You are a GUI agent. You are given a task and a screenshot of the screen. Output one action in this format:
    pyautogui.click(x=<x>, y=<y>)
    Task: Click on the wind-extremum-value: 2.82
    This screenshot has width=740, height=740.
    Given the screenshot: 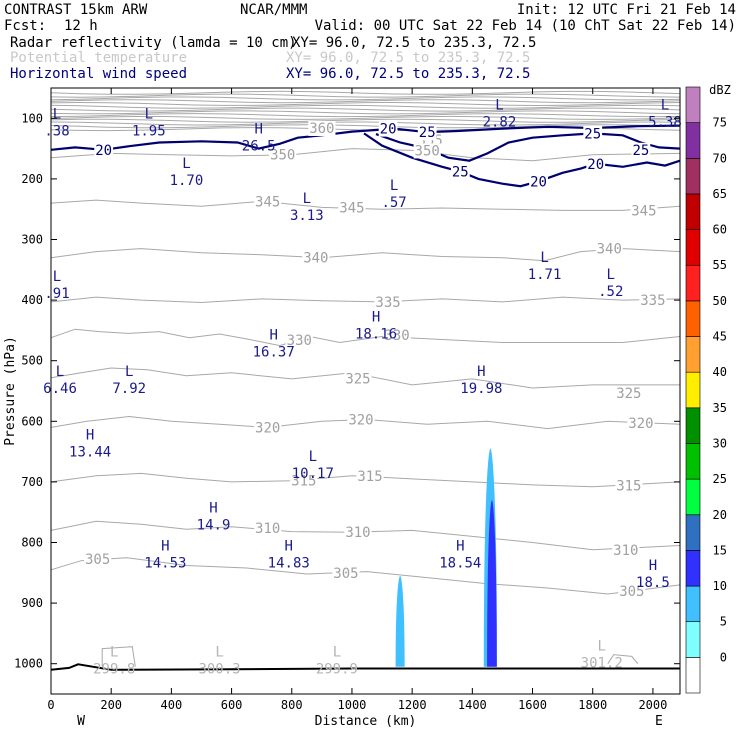 What is the action you would take?
    pyautogui.click(x=500, y=122)
    